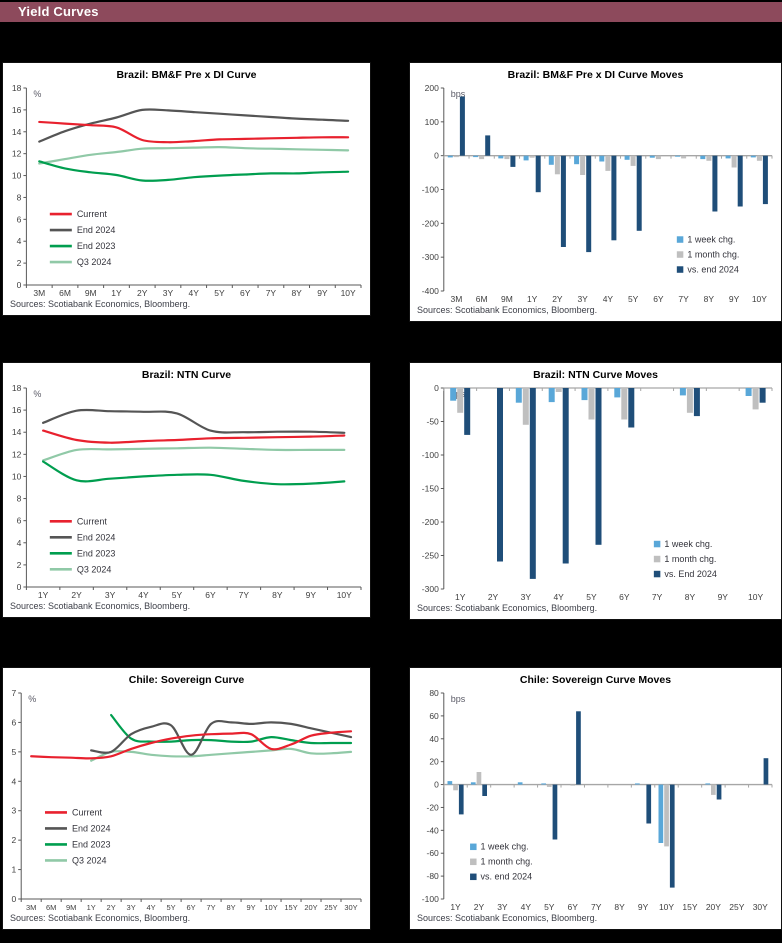 This screenshot has height=943, width=782. Describe the element at coordinates (430, 489) in the screenshot. I see `svg-text: -150` at that location.